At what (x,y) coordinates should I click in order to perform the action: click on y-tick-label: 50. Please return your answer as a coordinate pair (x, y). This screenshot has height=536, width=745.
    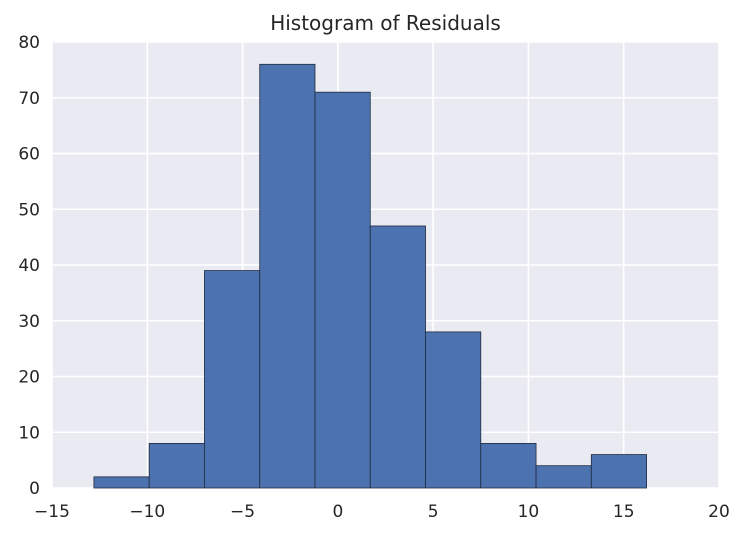
    Looking at the image, I should click on (29, 210).